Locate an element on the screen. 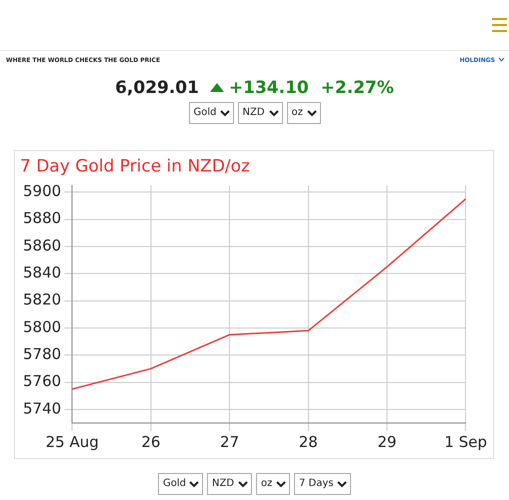  text: 7 Days is located at coordinates (322, 483).